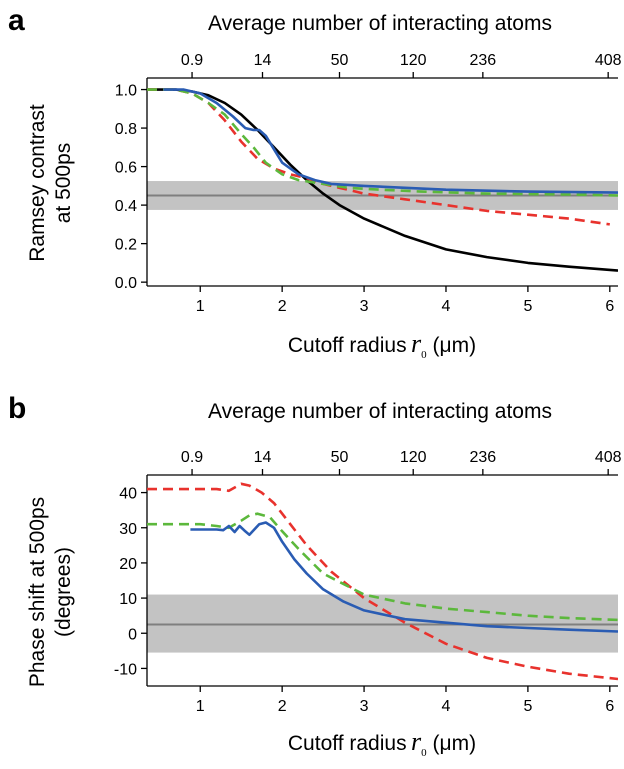  Describe the element at coordinates (263, 60) in the screenshot. I see `panel-a-top-tick-label: 14` at that location.